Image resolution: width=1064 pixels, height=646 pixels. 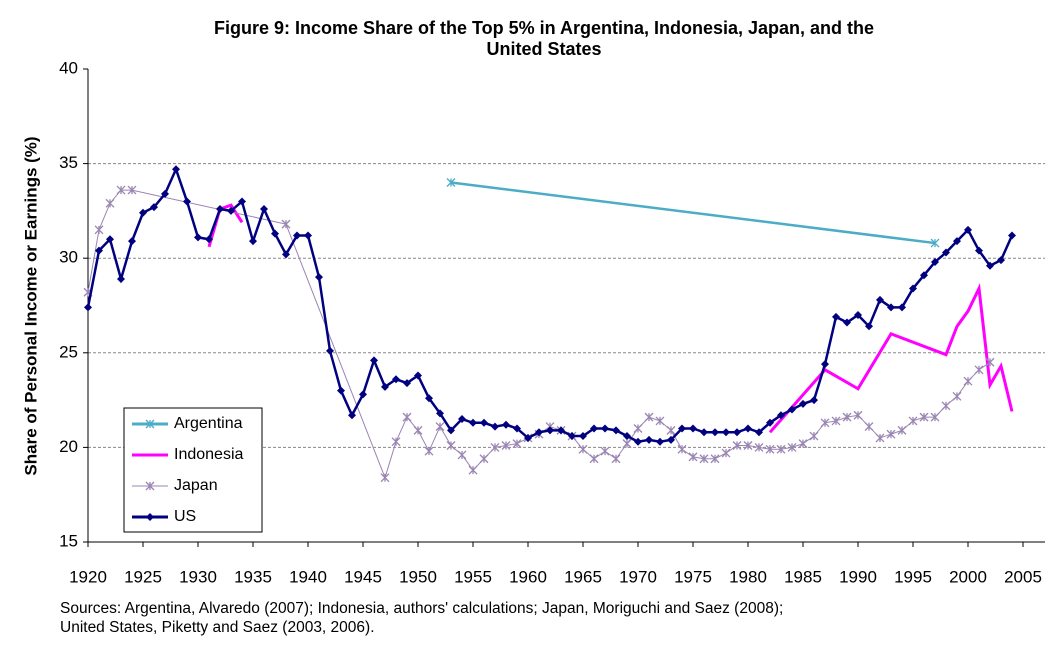 I want to click on x-tick-label: 2005, so click(x=1023, y=576).